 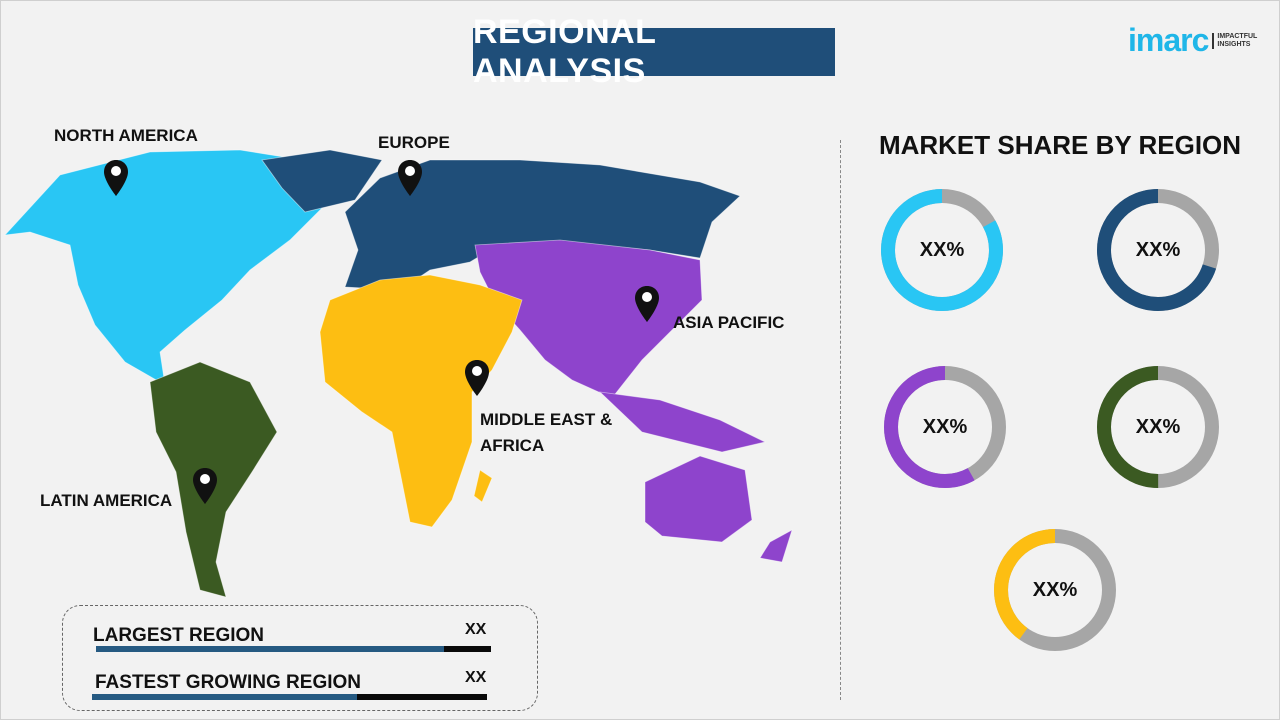 I want to click on section-divider, so click(x=840, y=420).